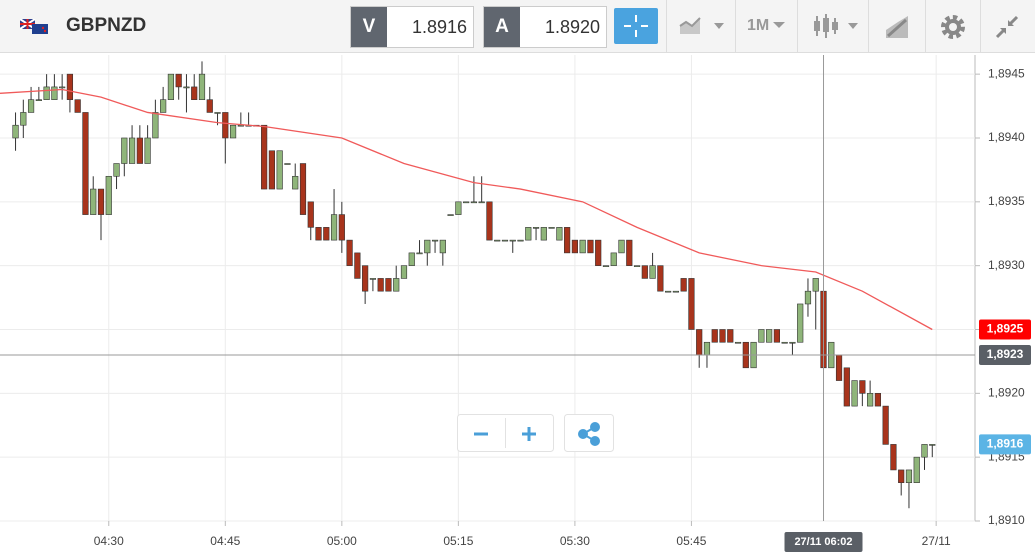  What do you see at coordinates (342, 541) in the screenshot?
I see `x-tick-label: 05:00` at bounding box center [342, 541].